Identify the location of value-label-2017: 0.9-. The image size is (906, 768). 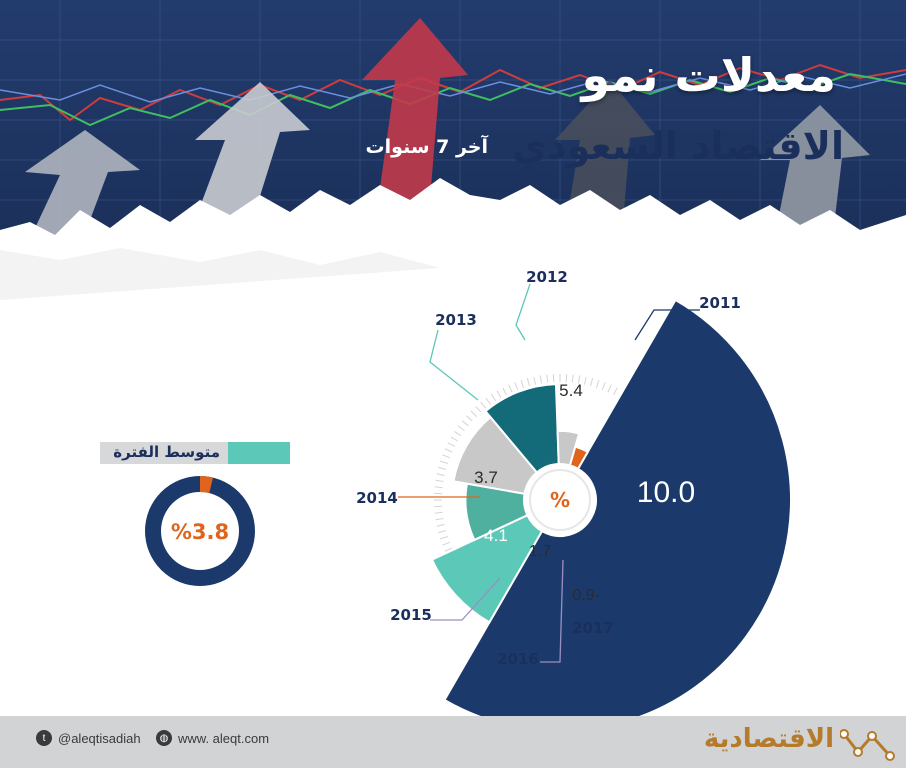
(586, 595).